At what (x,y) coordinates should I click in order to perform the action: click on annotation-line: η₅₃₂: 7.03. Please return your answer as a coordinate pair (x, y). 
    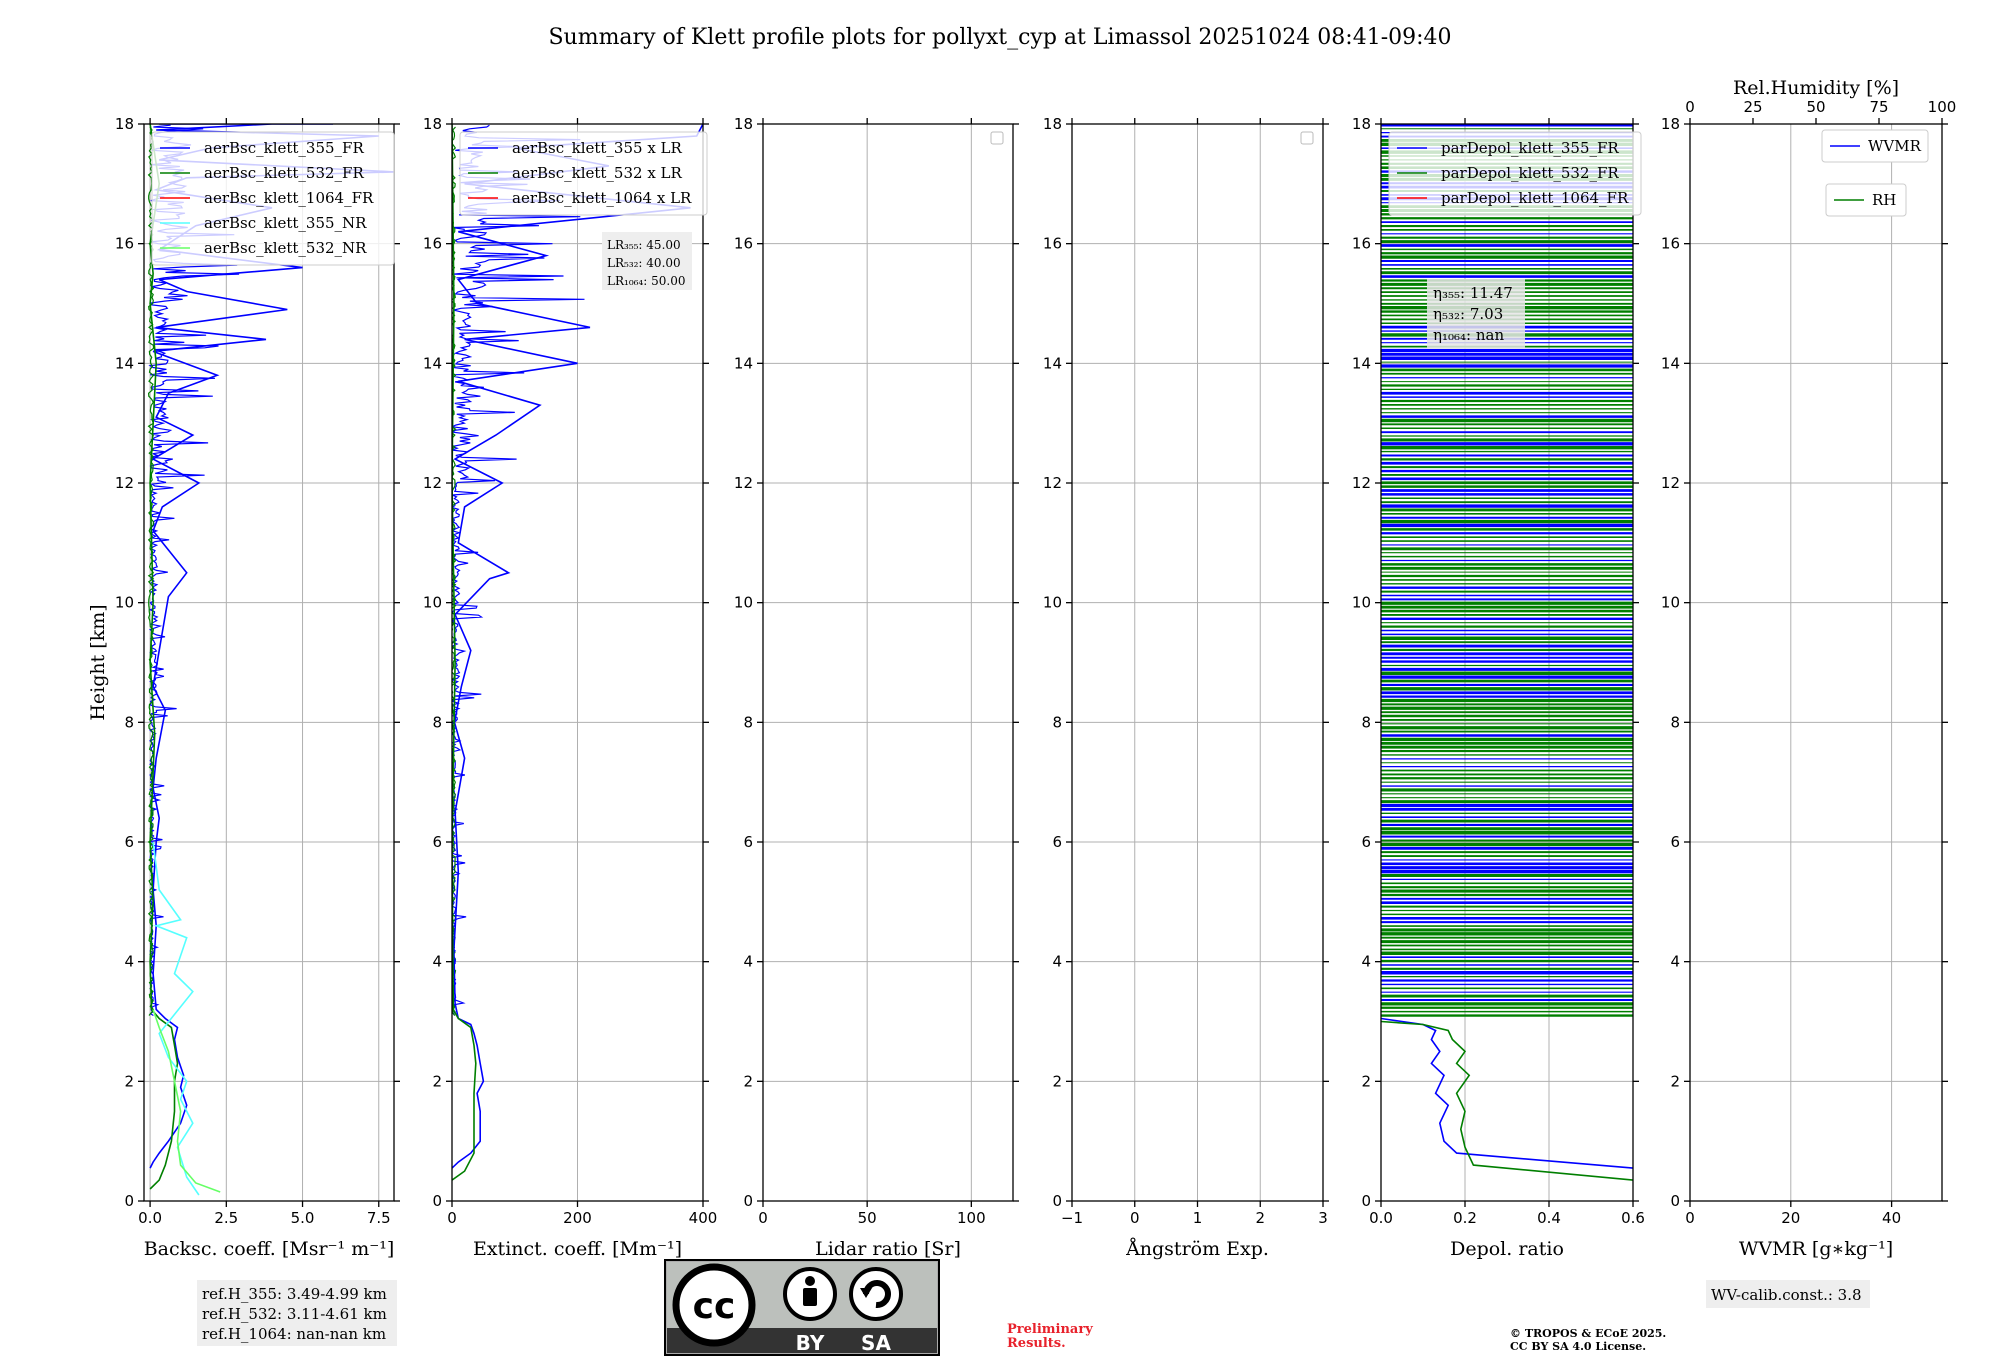
    Looking at the image, I should click on (1468, 314).